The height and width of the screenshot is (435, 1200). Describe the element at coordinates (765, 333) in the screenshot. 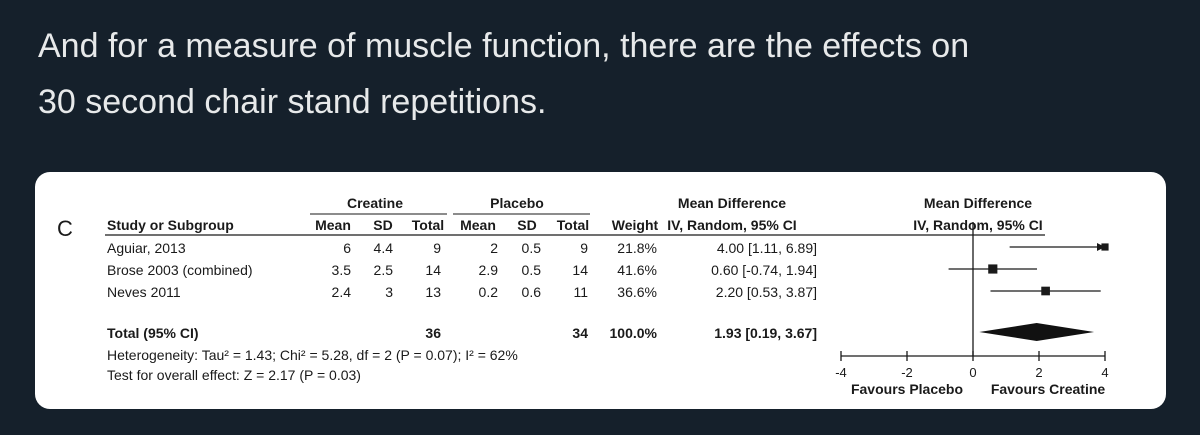

I see `total-ci: 1.93 [0.19, 3.67]` at that location.